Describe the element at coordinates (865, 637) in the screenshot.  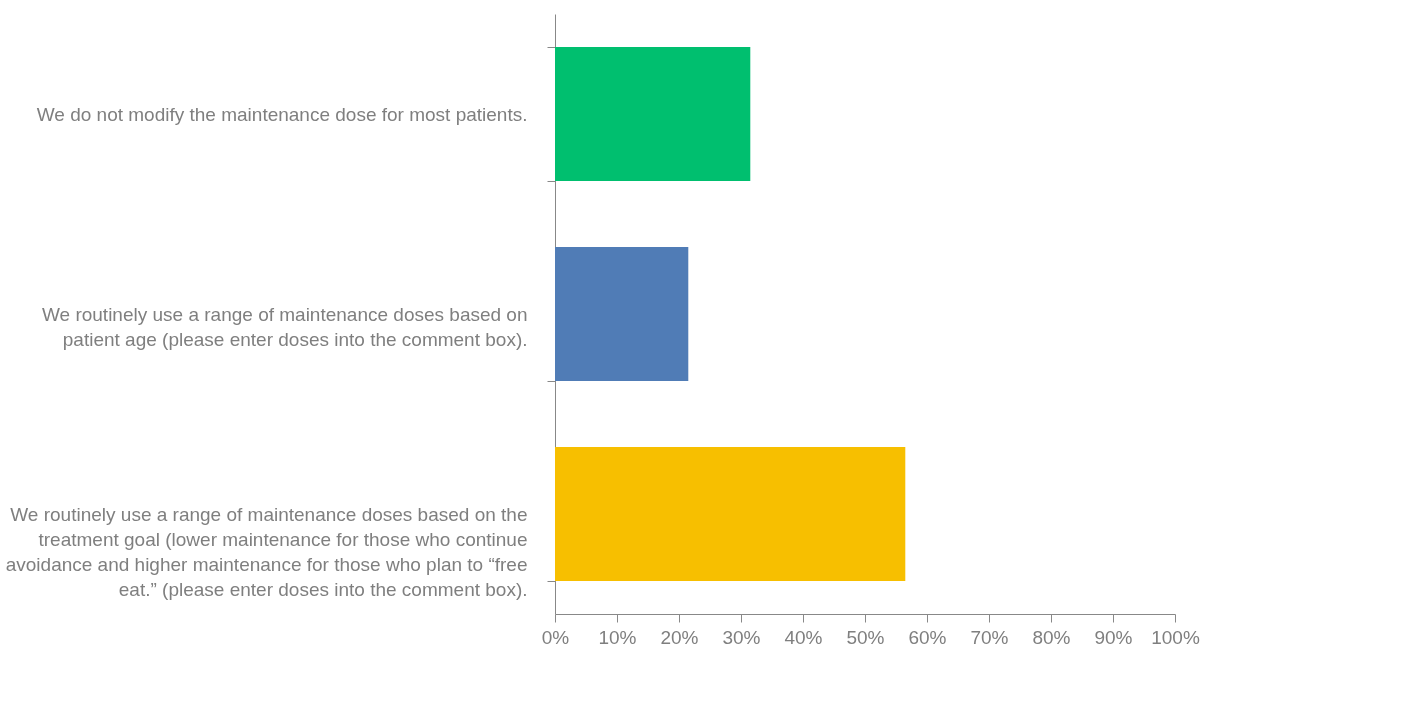
I see `x-tick-label: 50%` at that location.